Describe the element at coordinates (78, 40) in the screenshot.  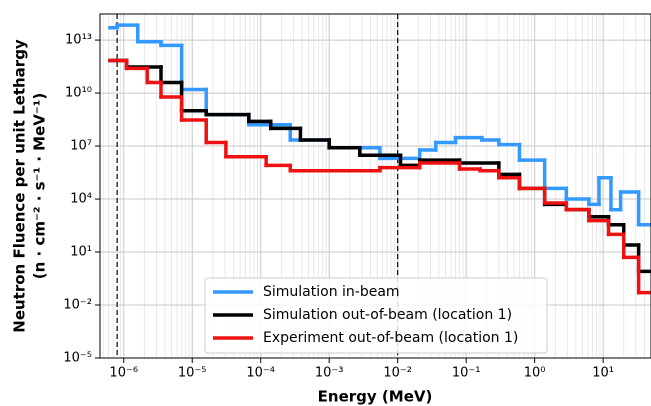
I see `y-tick-label: 10¹³` at that location.